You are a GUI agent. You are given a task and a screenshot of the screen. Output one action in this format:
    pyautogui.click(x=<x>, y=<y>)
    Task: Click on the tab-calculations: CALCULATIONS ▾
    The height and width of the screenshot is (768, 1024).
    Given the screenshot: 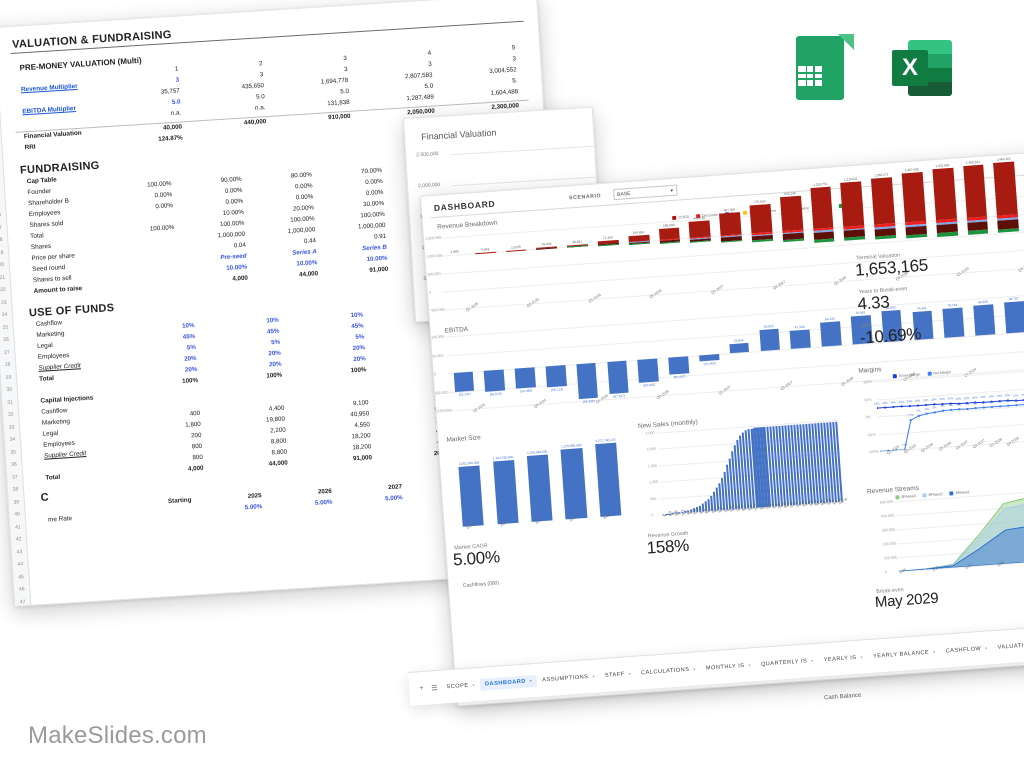 What is the action you would take?
    pyautogui.click(x=669, y=671)
    